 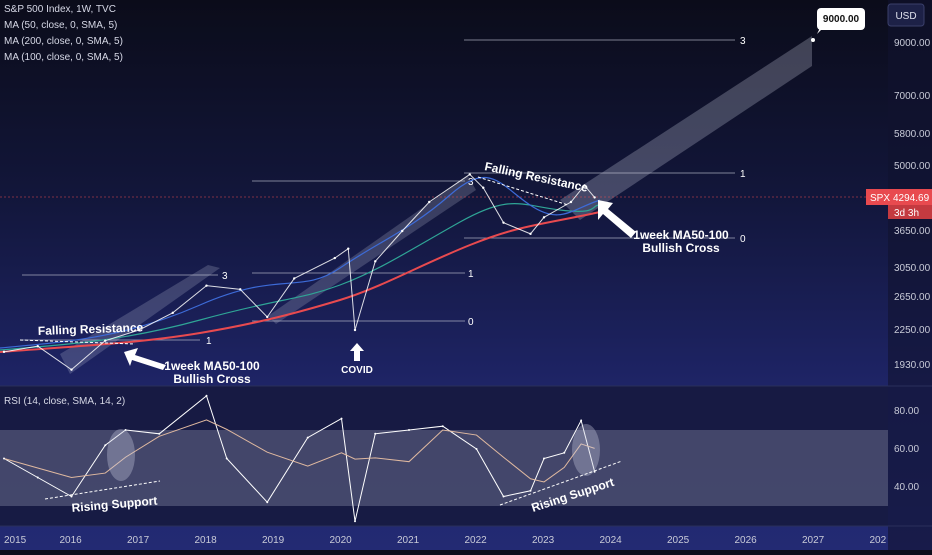 What do you see at coordinates (912, 330) in the screenshot?
I see `price-tick: 2250.00` at bounding box center [912, 330].